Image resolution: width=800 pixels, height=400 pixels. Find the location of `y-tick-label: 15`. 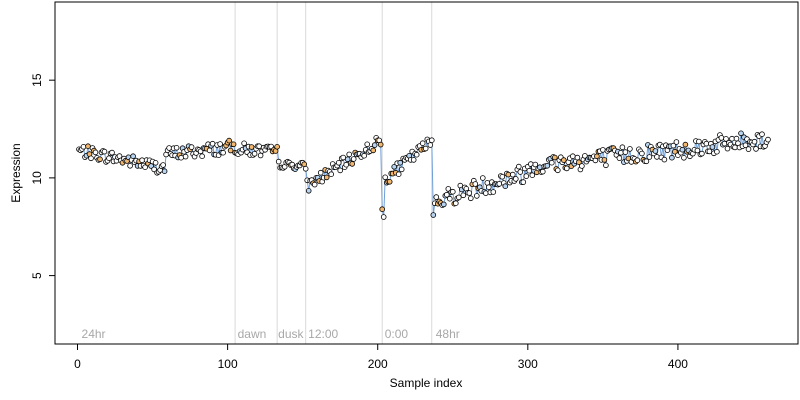

y-tick-label: 15 is located at coordinates (37, 80).